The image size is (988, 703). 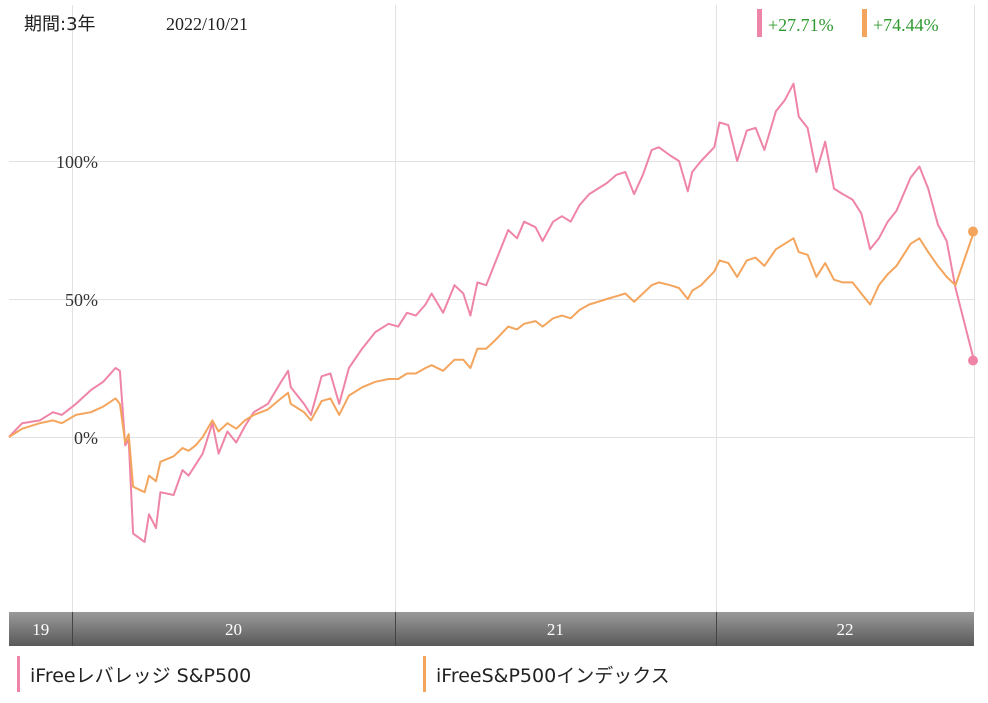 What do you see at coordinates (553, 675) in the screenshot?
I see `legend-label-index: iFreeS&P500インデックス` at bounding box center [553, 675].